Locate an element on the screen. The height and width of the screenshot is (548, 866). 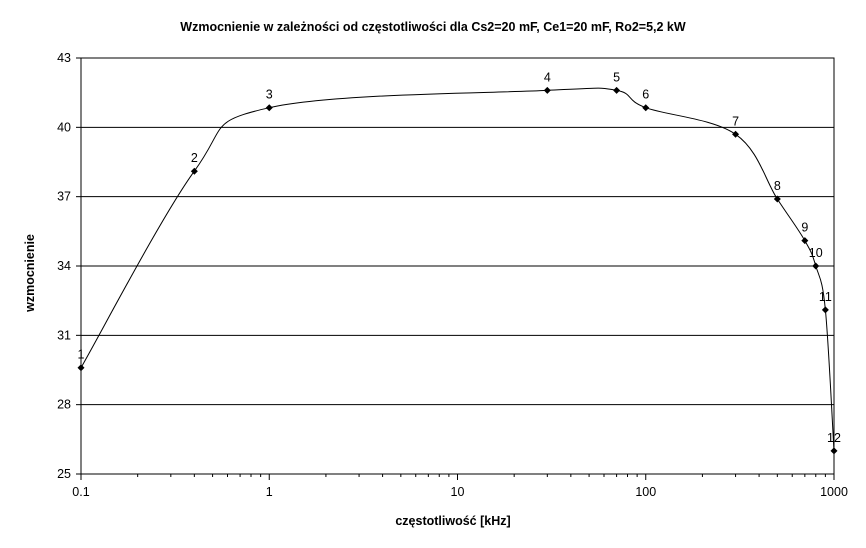
x-tick-label: 100 is located at coordinates (645, 492).